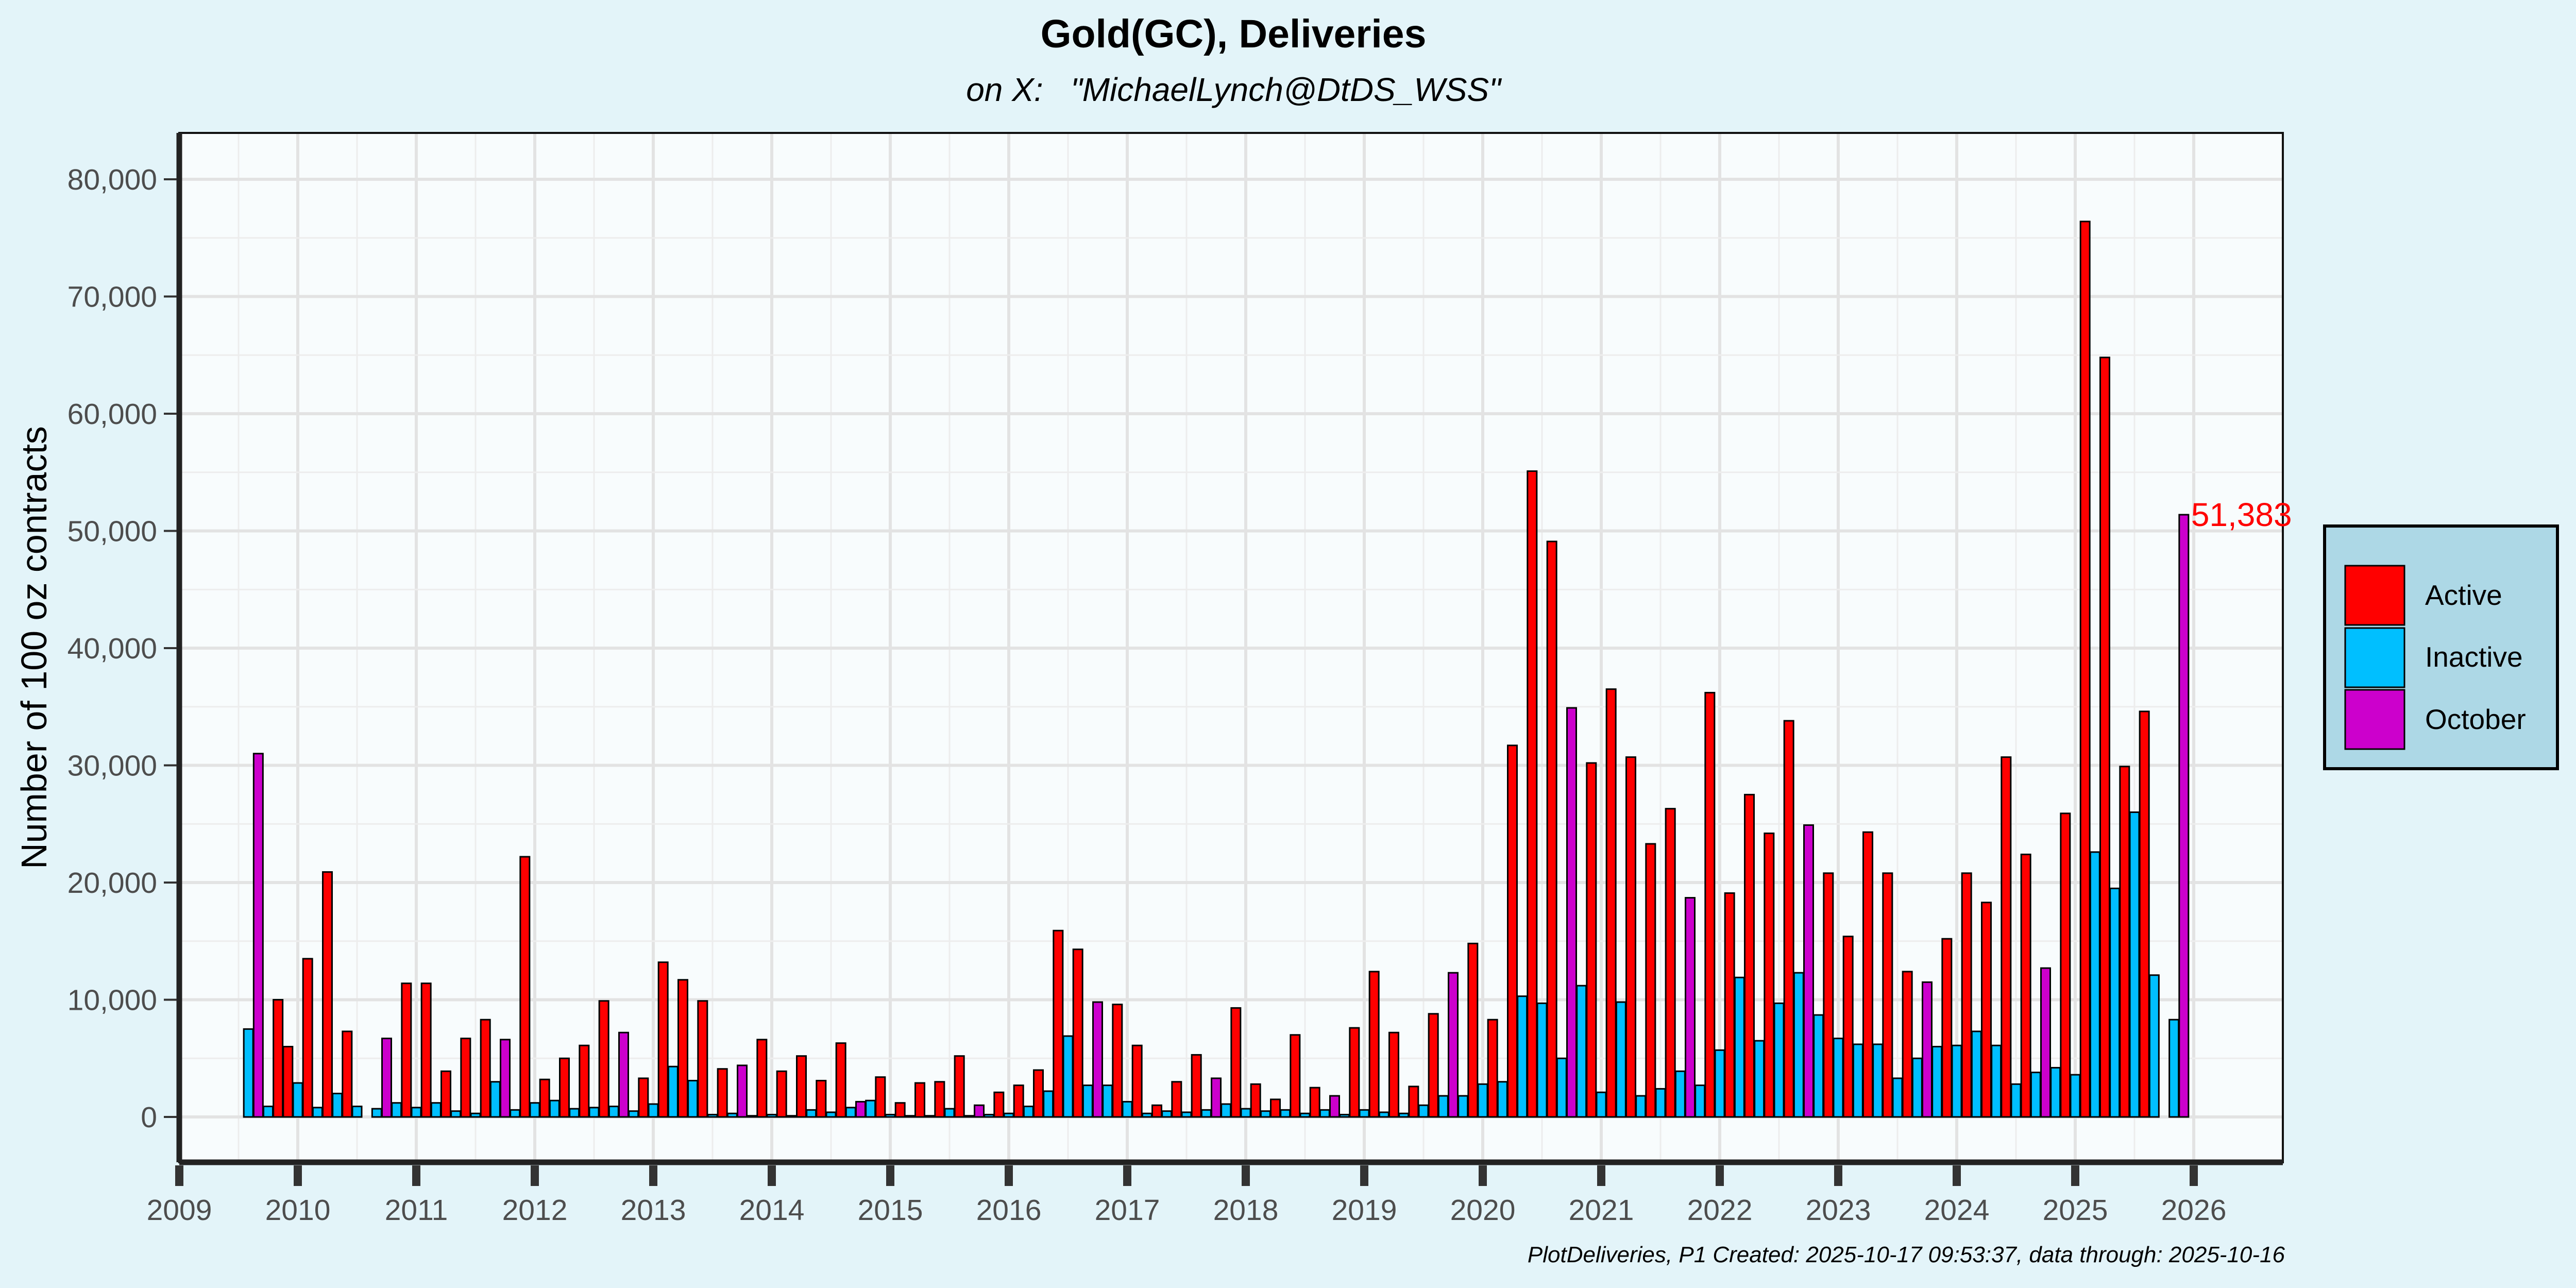 Image resolution: width=2576 pixels, height=1288 pixels. I want to click on legend-swatch-october, so click(2374, 719).